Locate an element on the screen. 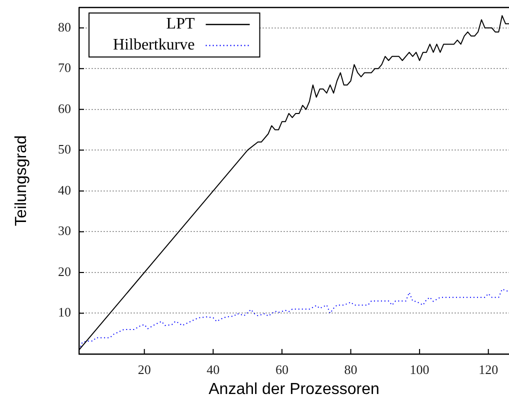  y-tick-label: 40 is located at coordinates (64, 190).